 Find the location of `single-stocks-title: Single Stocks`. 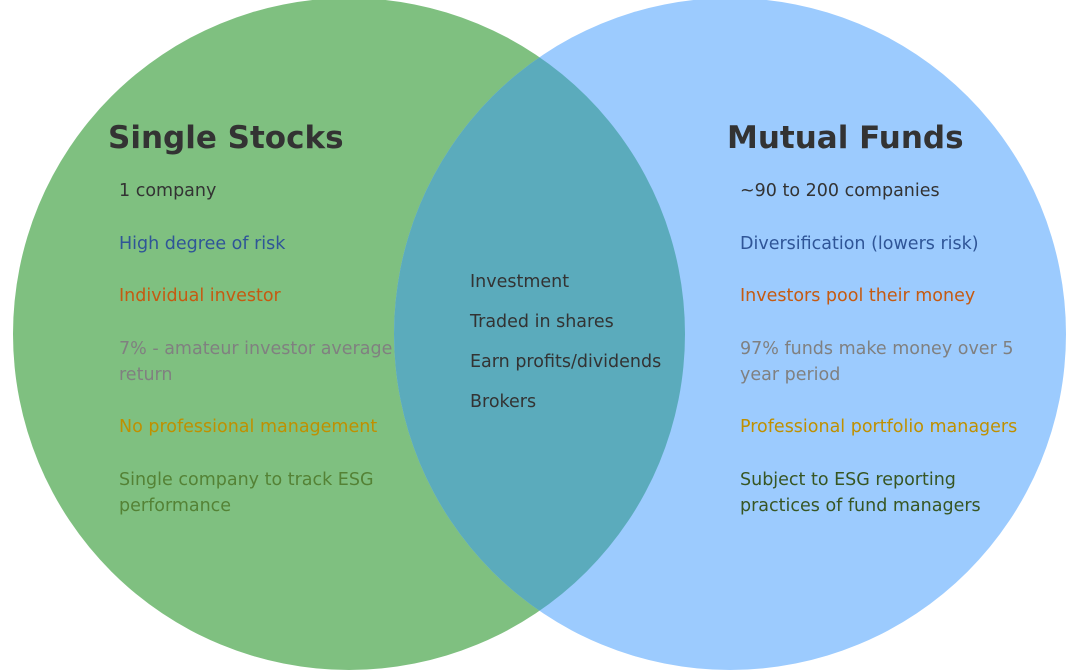

single-stocks-title: Single Stocks is located at coordinates (226, 138).